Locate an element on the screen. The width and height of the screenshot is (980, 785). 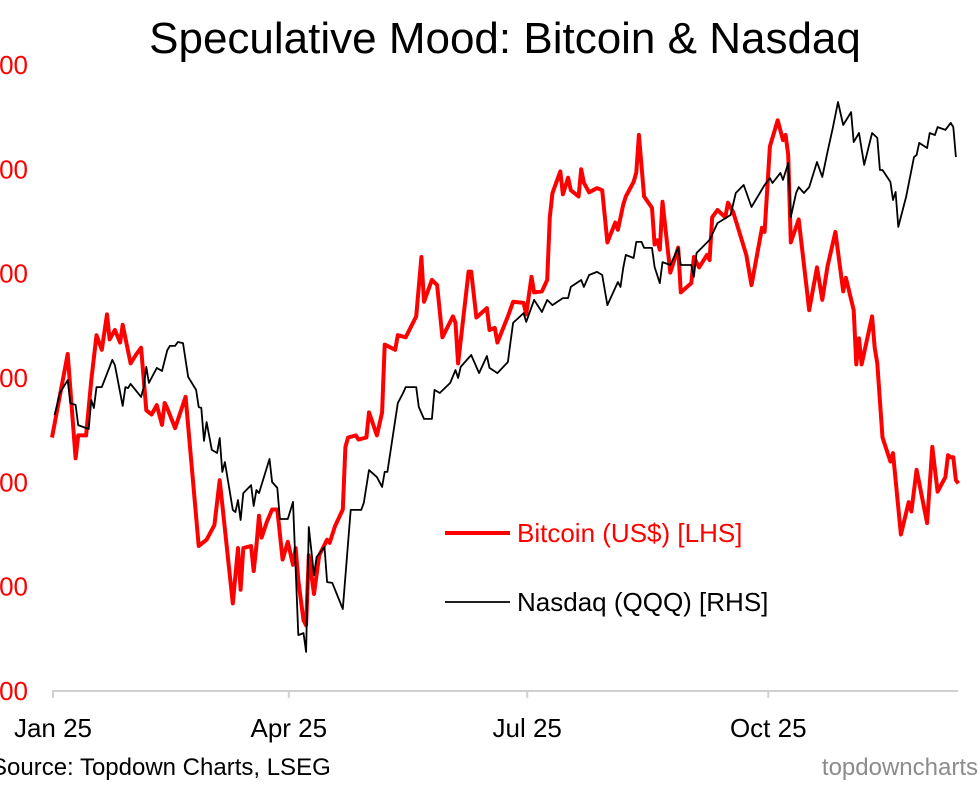
x-tick-label: Apr 25 is located at coordinates (288, 728).